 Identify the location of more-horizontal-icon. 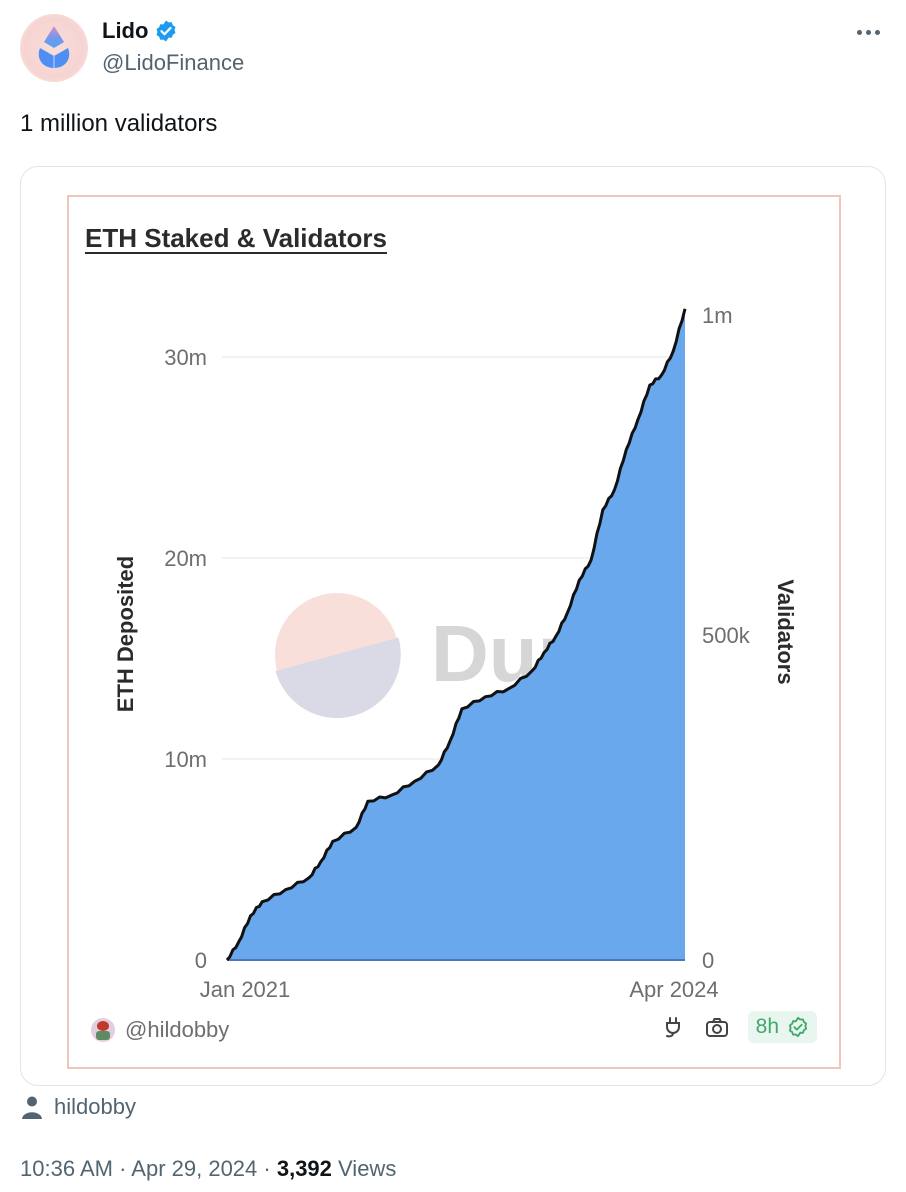
(859, 32).